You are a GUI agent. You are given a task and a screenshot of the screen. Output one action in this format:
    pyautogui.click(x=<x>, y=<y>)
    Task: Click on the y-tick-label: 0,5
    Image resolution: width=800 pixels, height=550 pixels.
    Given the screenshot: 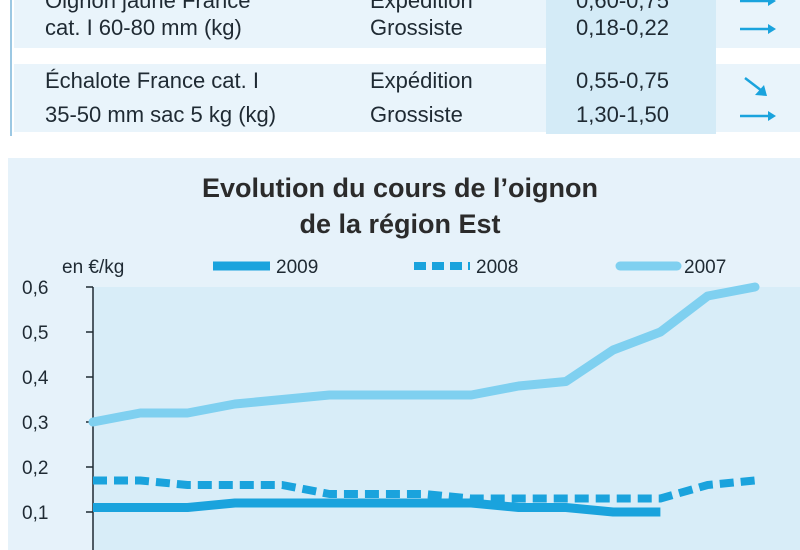 What is the action you would take?
    pyautogui.click(x=35, y=333)
    